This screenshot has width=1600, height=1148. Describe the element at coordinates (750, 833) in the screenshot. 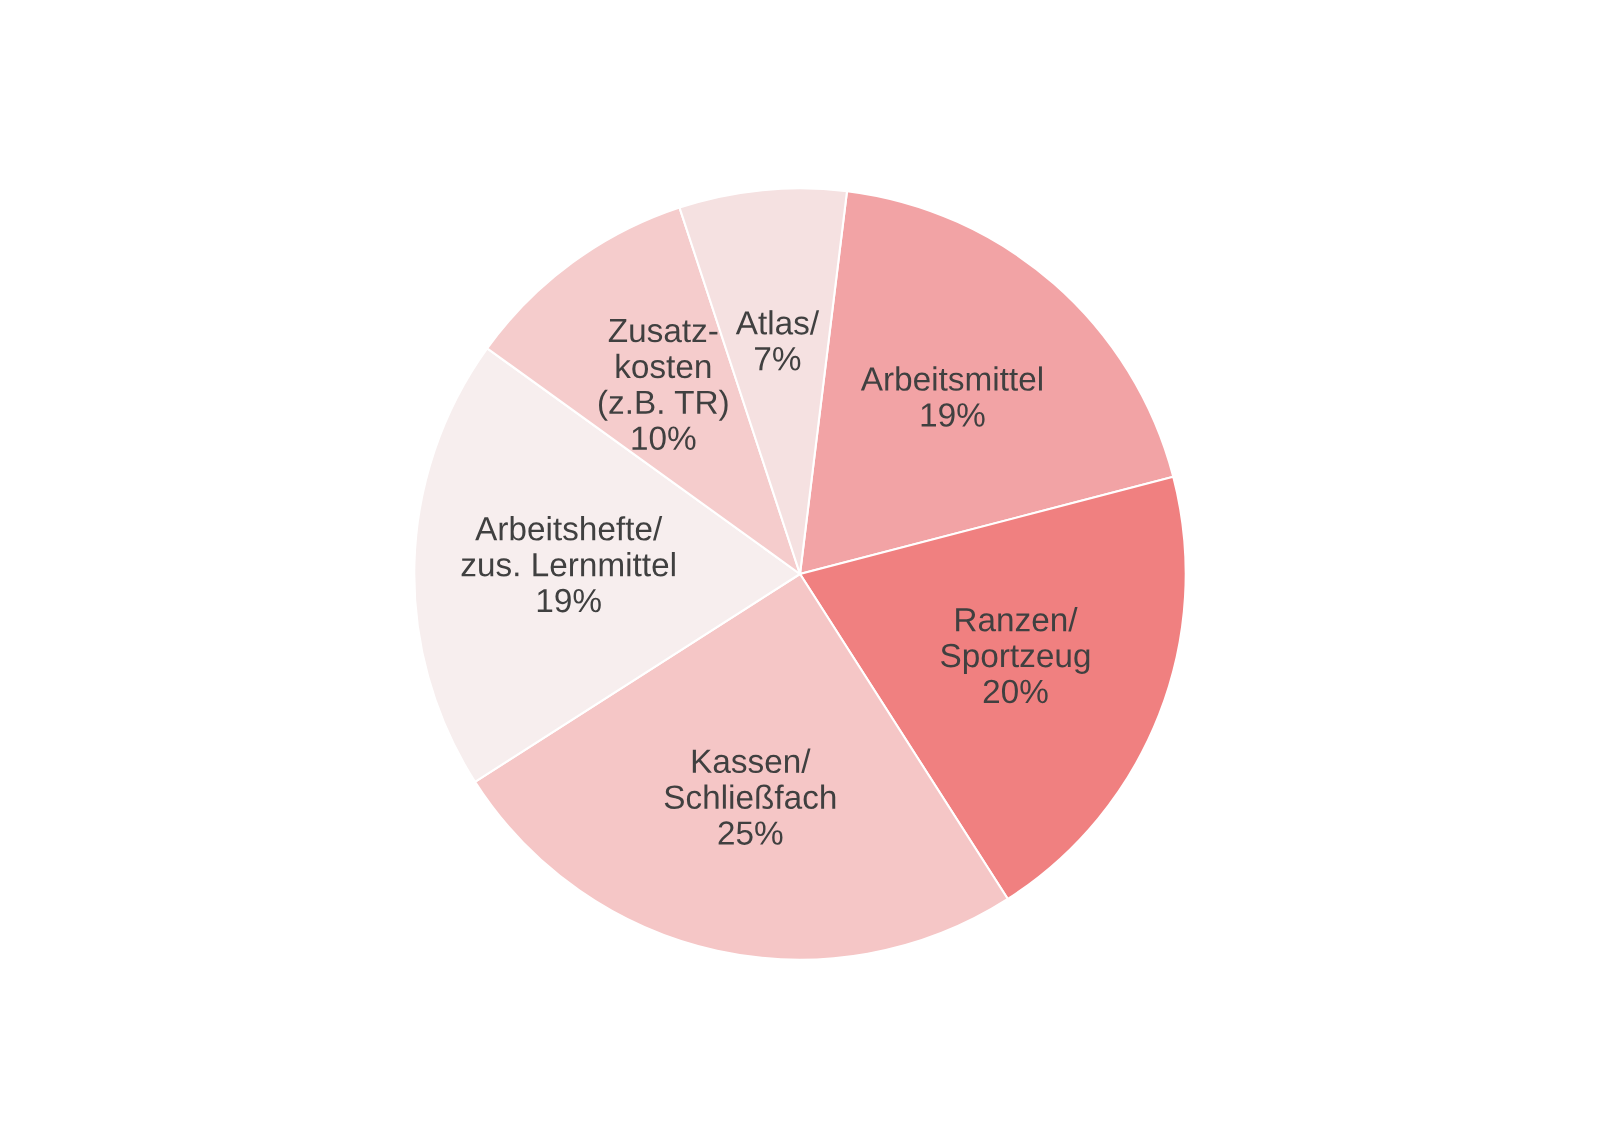

I see `data-label: 25%` at that location.